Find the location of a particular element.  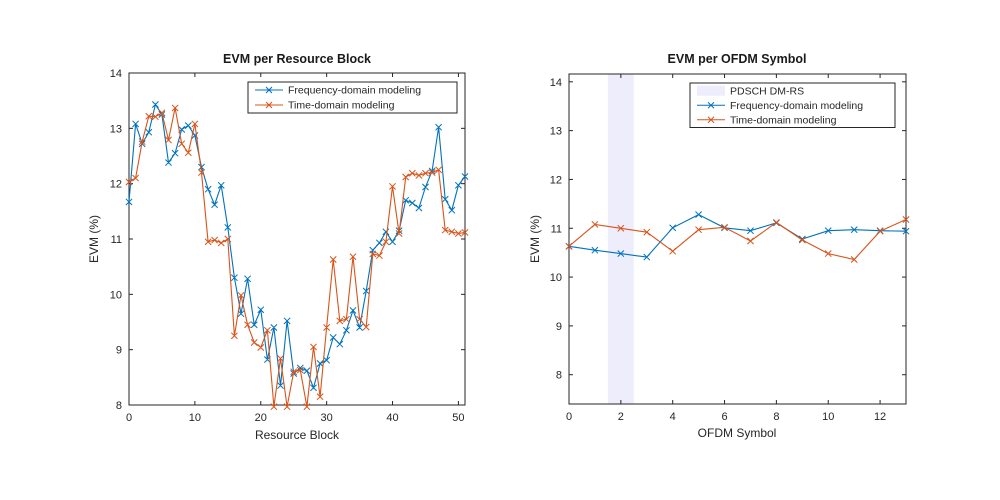

right-plot-ylabel: EVM (%) is located at coordinates (535, 239).